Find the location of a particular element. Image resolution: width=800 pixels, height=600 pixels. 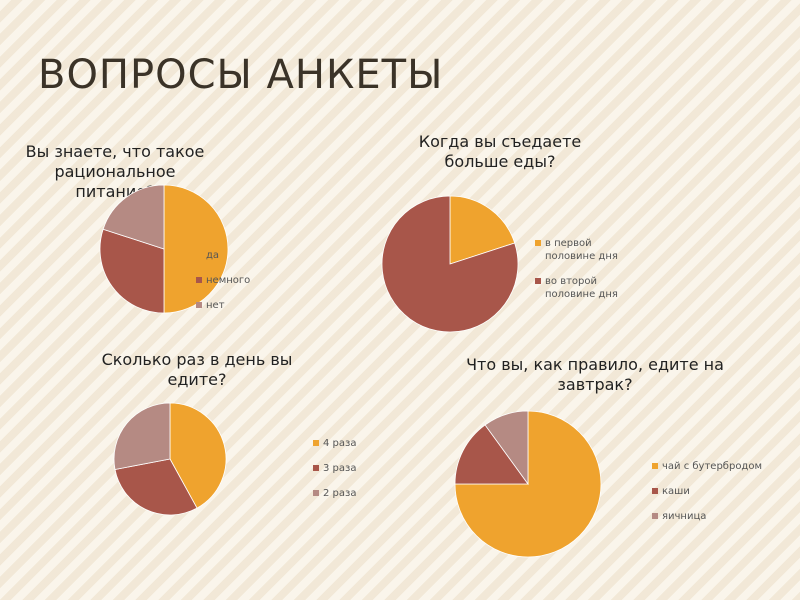

chart-1-legend-label-1: да is located at coordinates (213, 255).